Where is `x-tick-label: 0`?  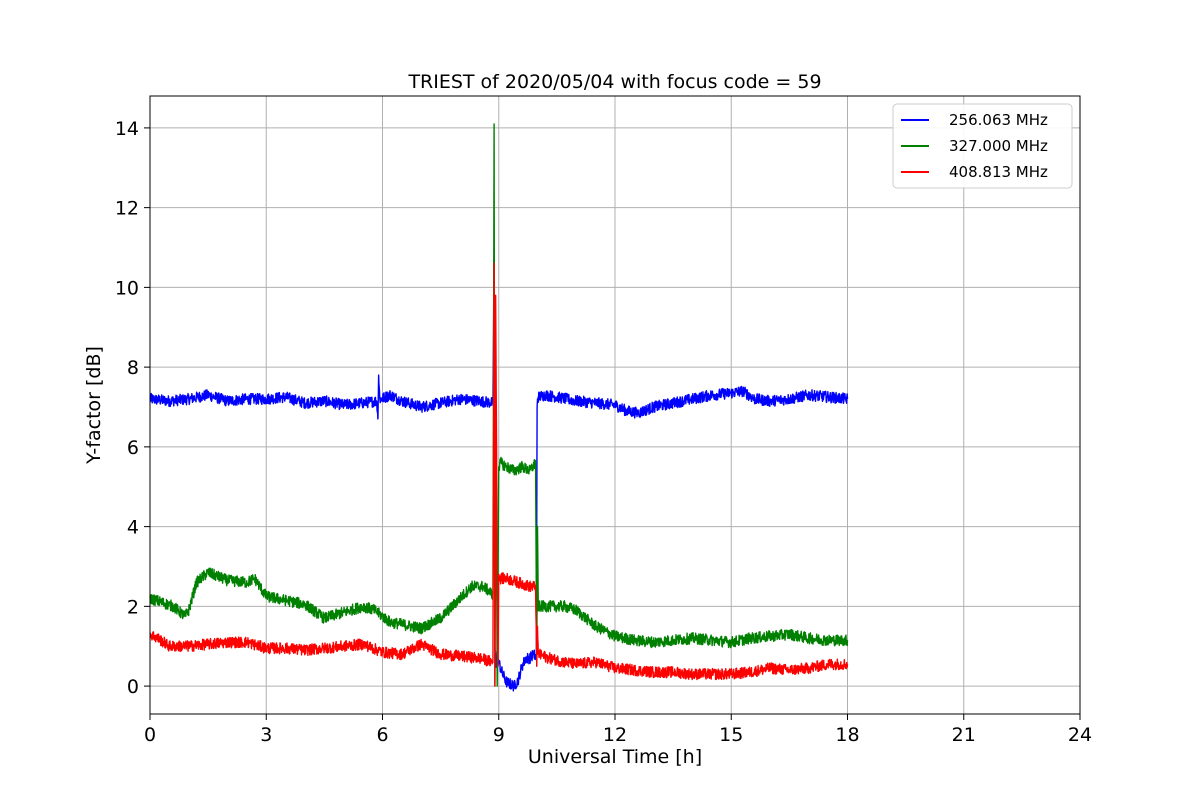
x-tick-label: 0 is located at coordinates (150, 735).